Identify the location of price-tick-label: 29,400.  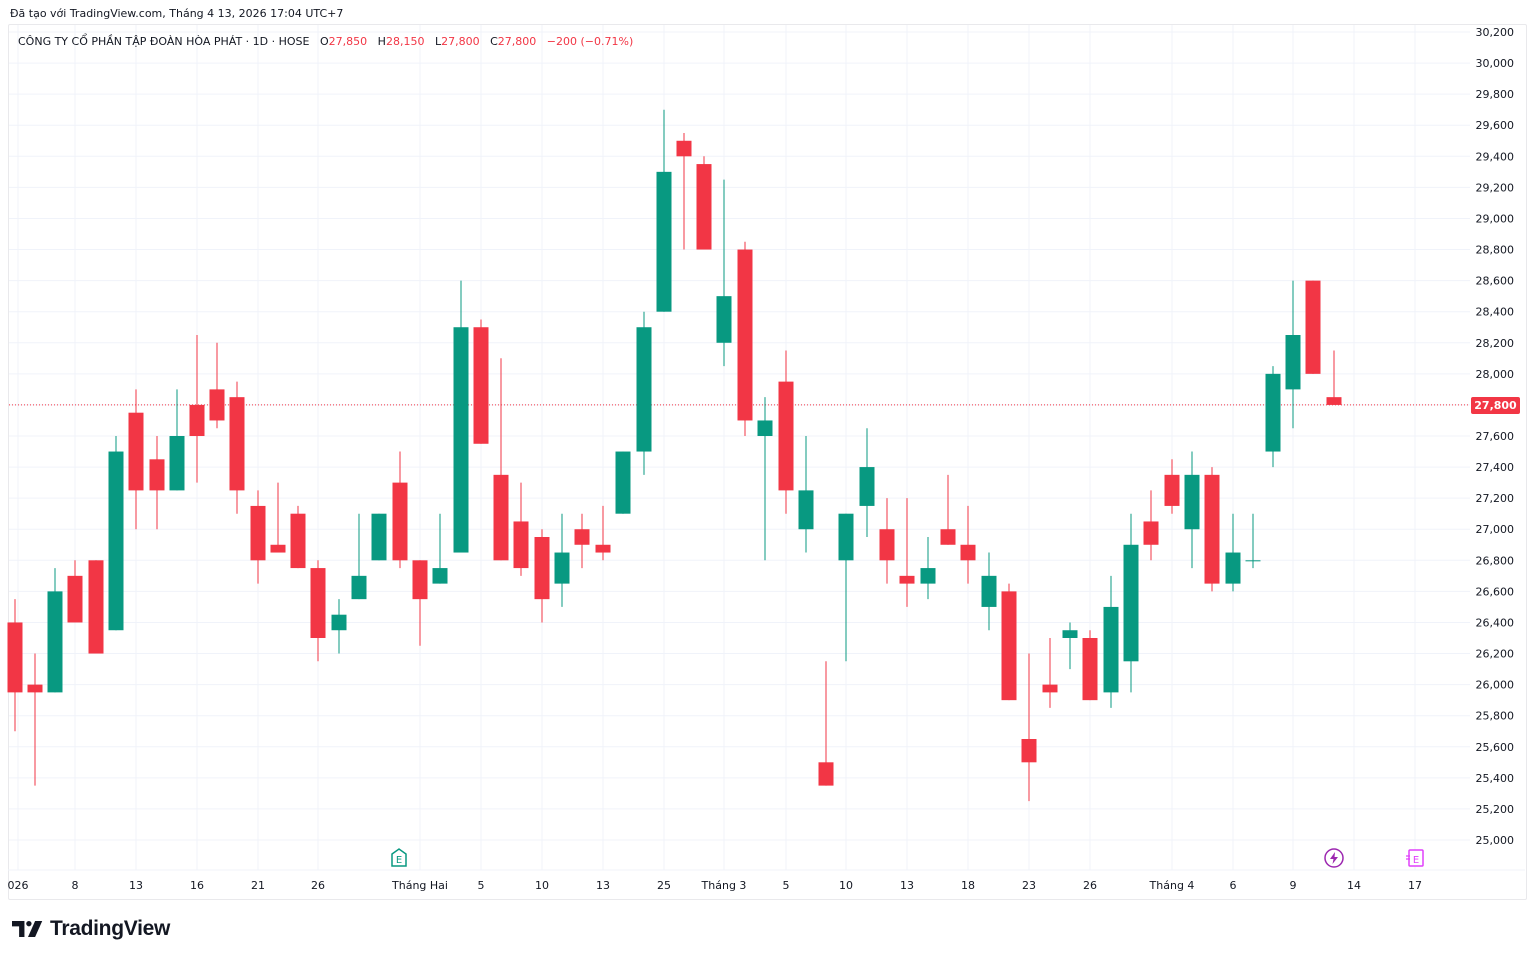
(1495, 156).